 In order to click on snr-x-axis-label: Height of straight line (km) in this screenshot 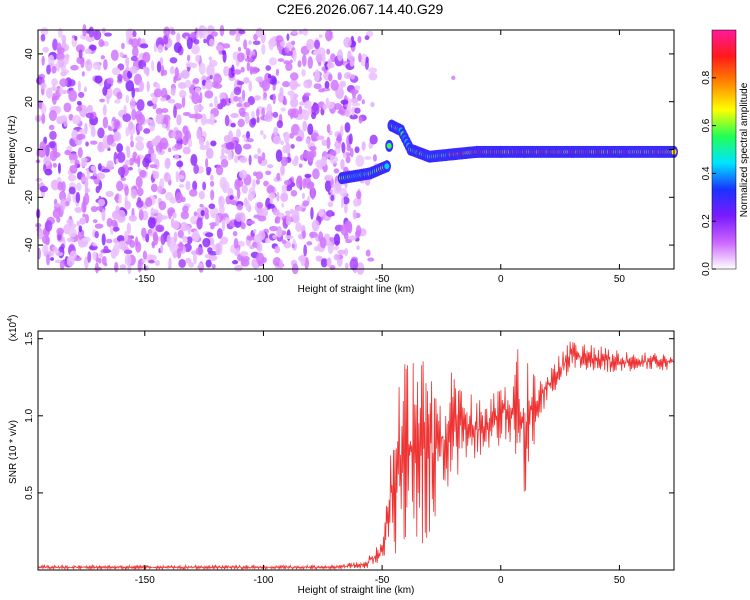, I will do `click(356, 590)`.